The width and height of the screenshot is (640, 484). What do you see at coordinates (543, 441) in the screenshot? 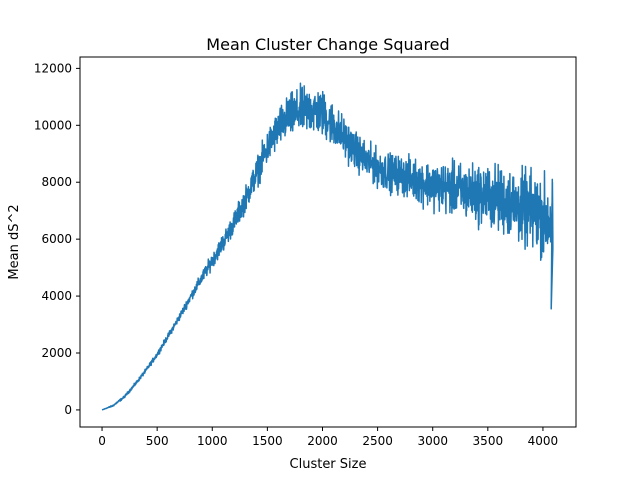
I see `x-tick-label: 4000` at bounding box center [543, 441].